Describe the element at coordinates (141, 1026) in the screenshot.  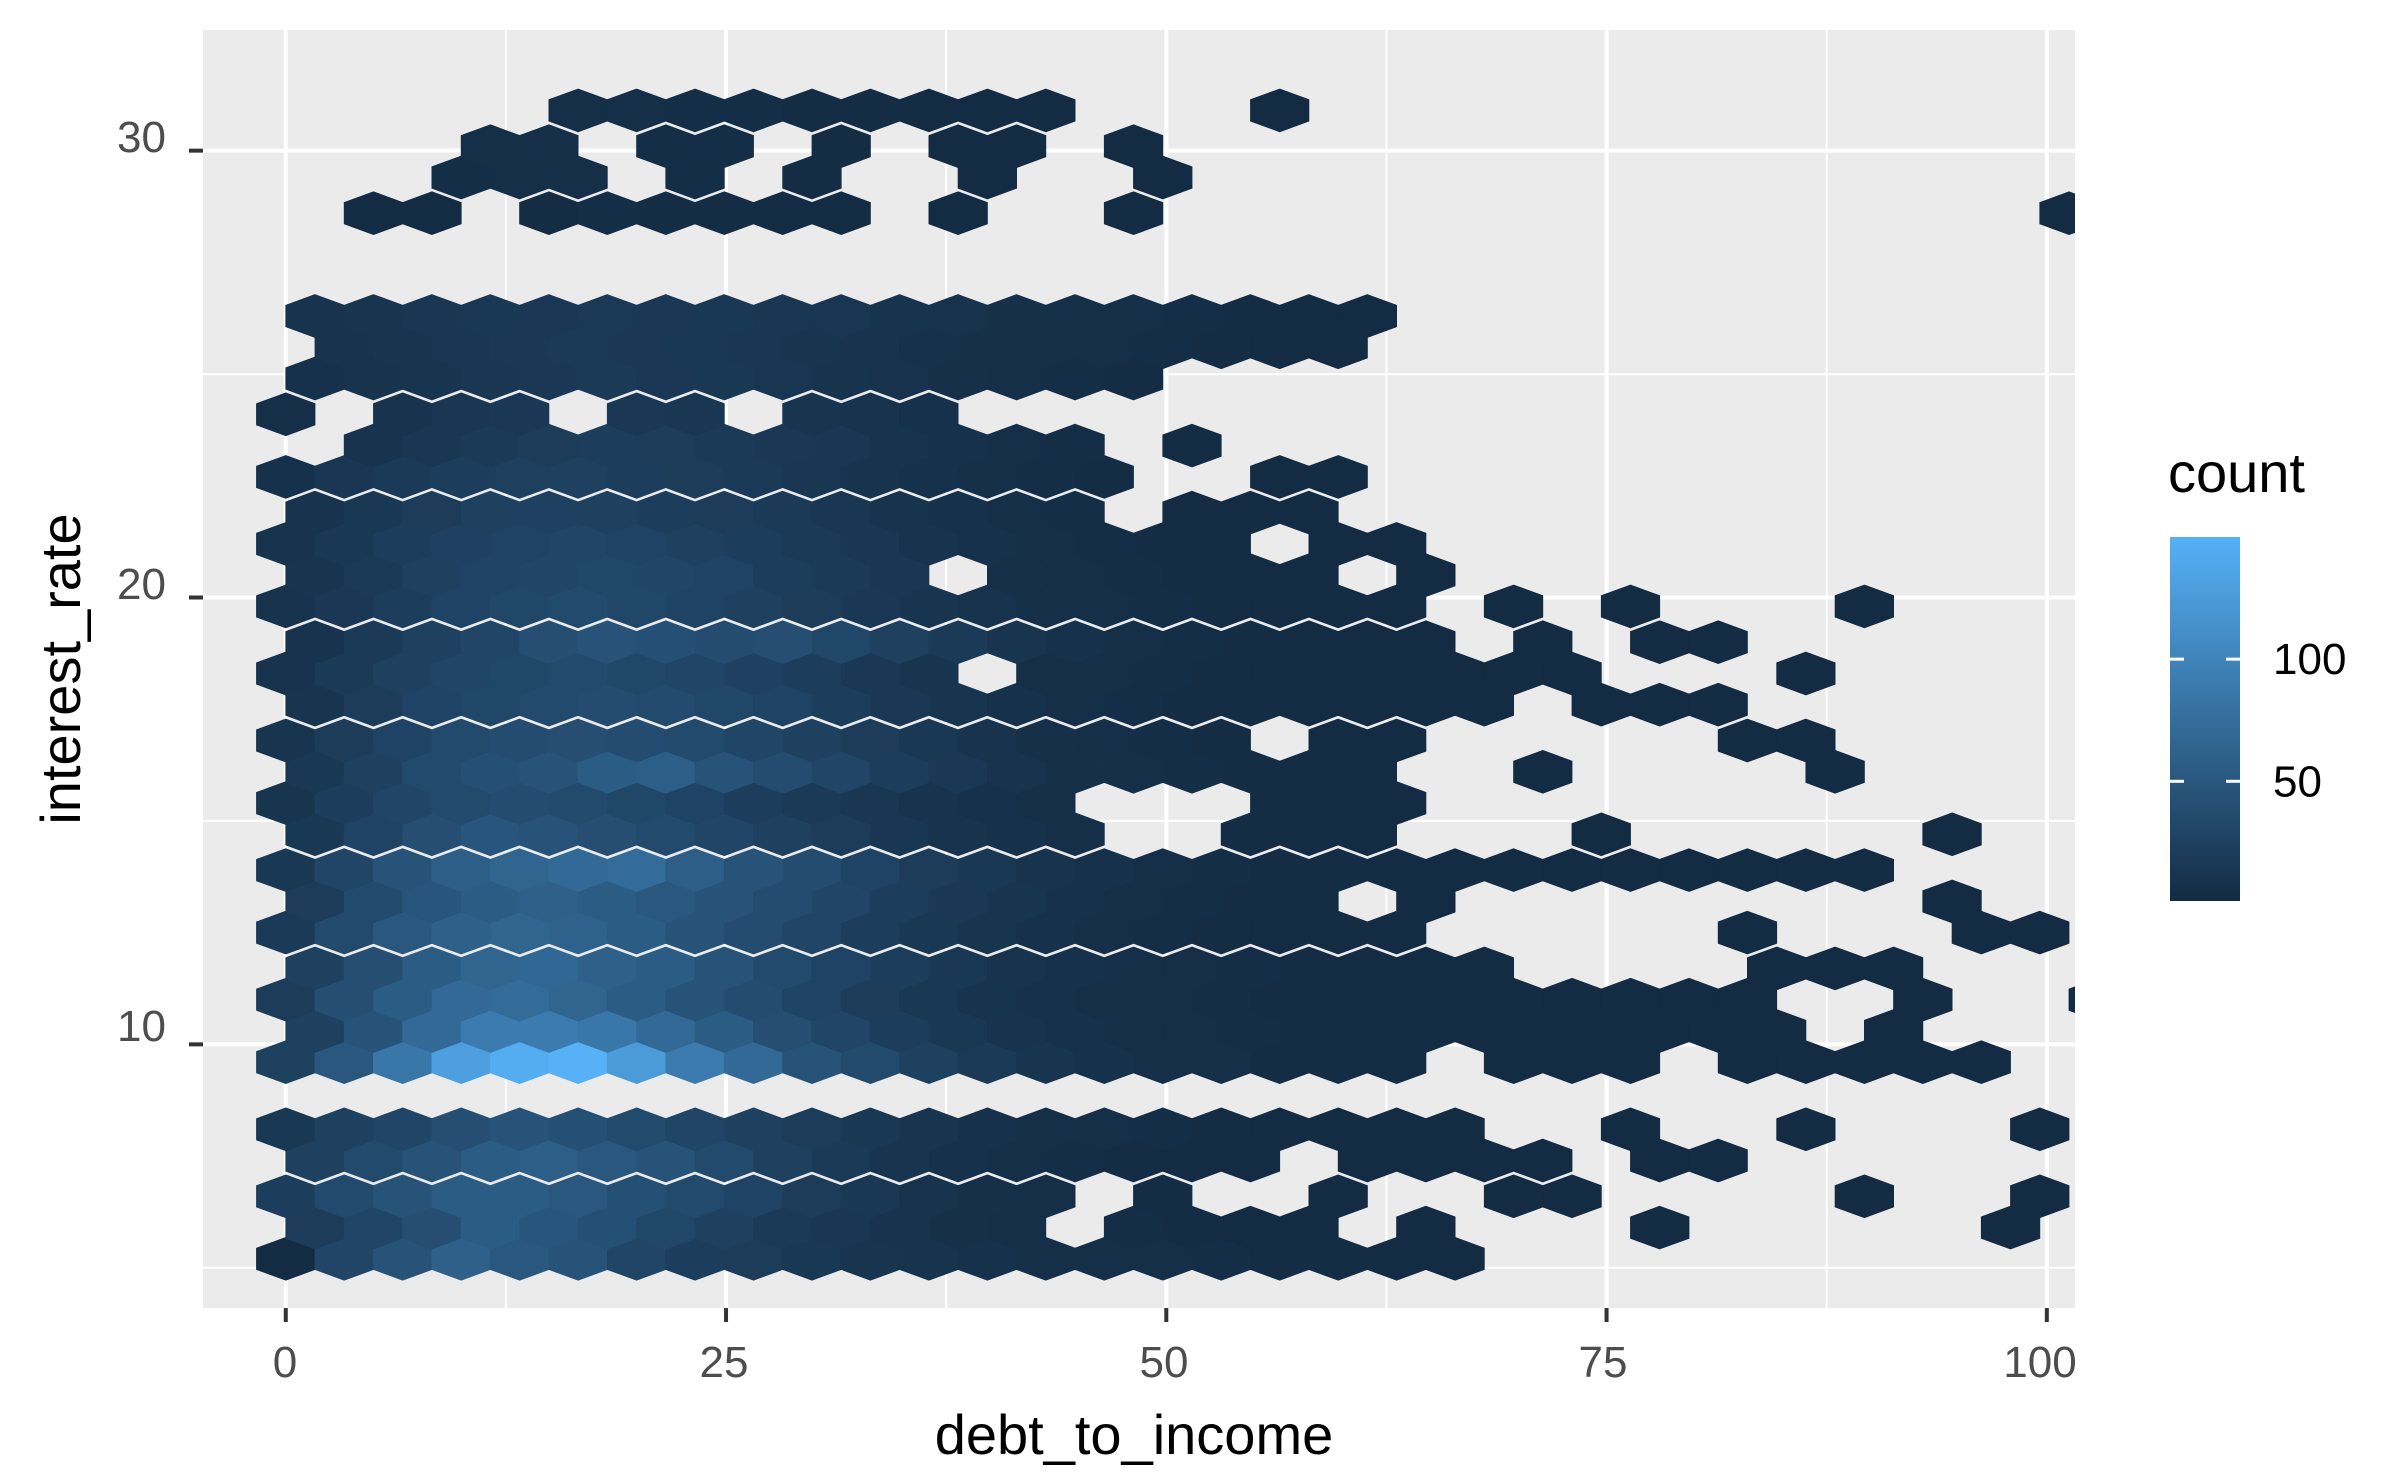
I see `y-tick-label-10: 10` at that location.